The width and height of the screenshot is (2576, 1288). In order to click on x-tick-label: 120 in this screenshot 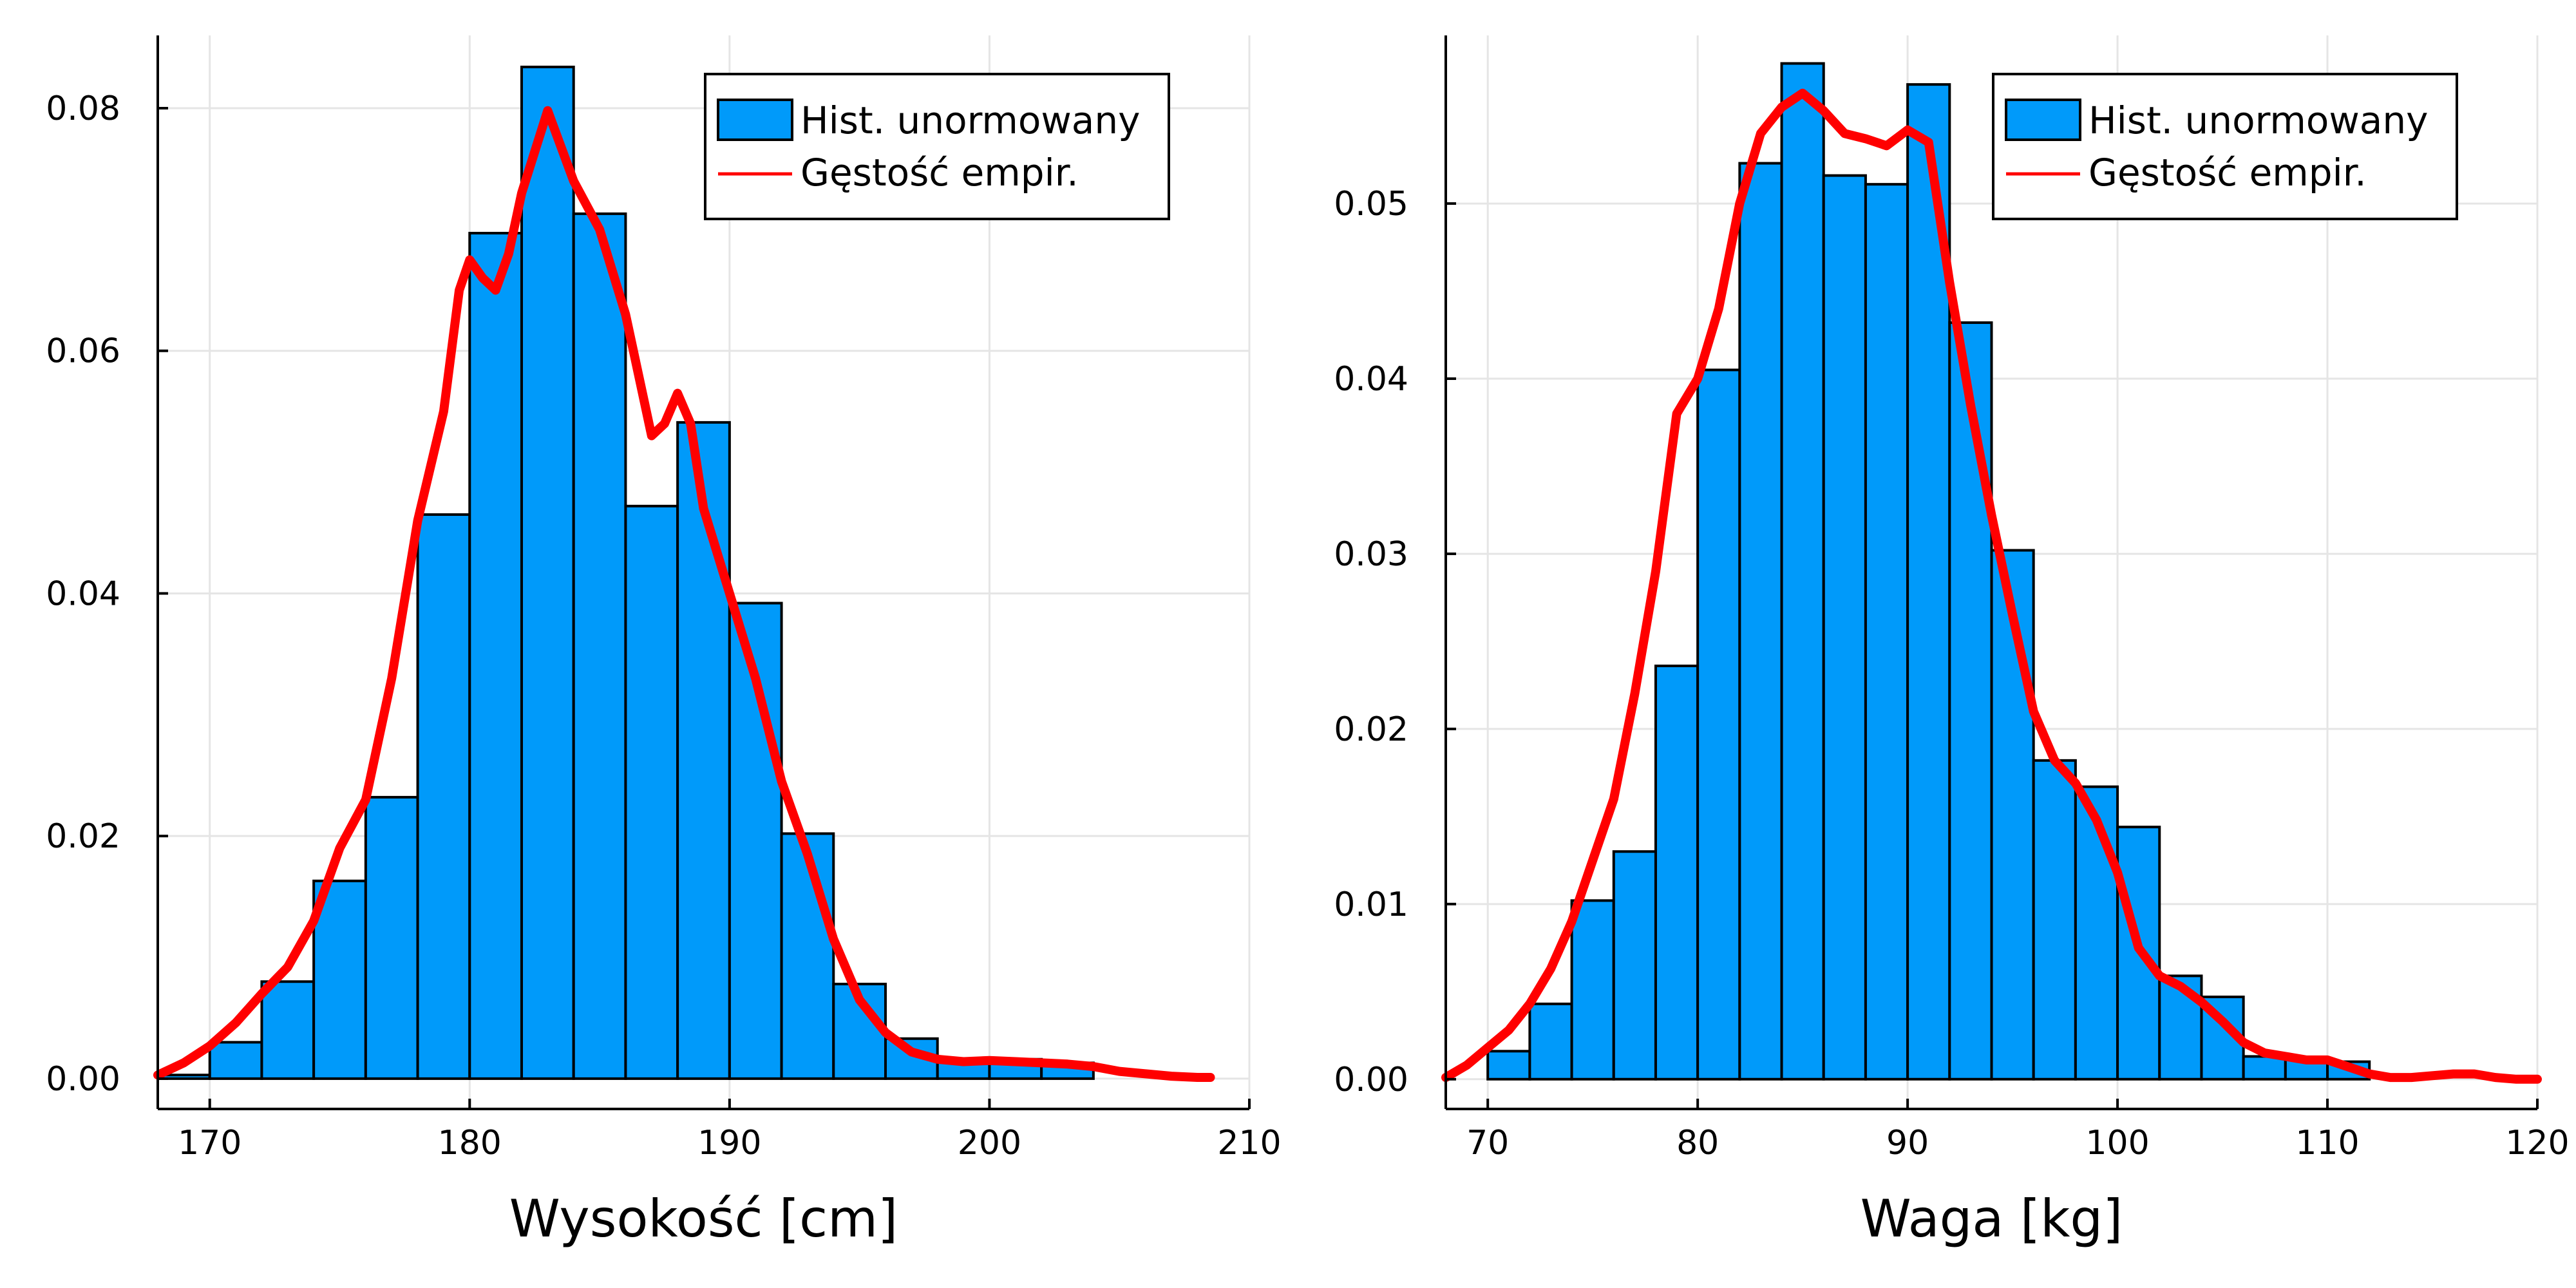, I will do `click(2537, 1143)`.